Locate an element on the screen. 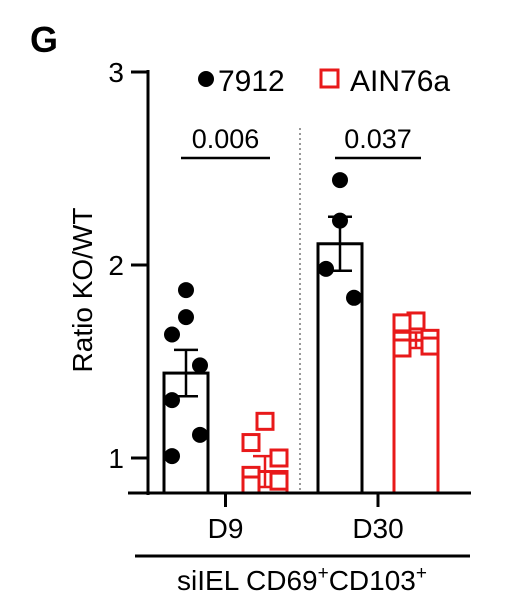 The image size is (522, 614). legend: 7912 AIN76a is located at coordinates (324, 81).